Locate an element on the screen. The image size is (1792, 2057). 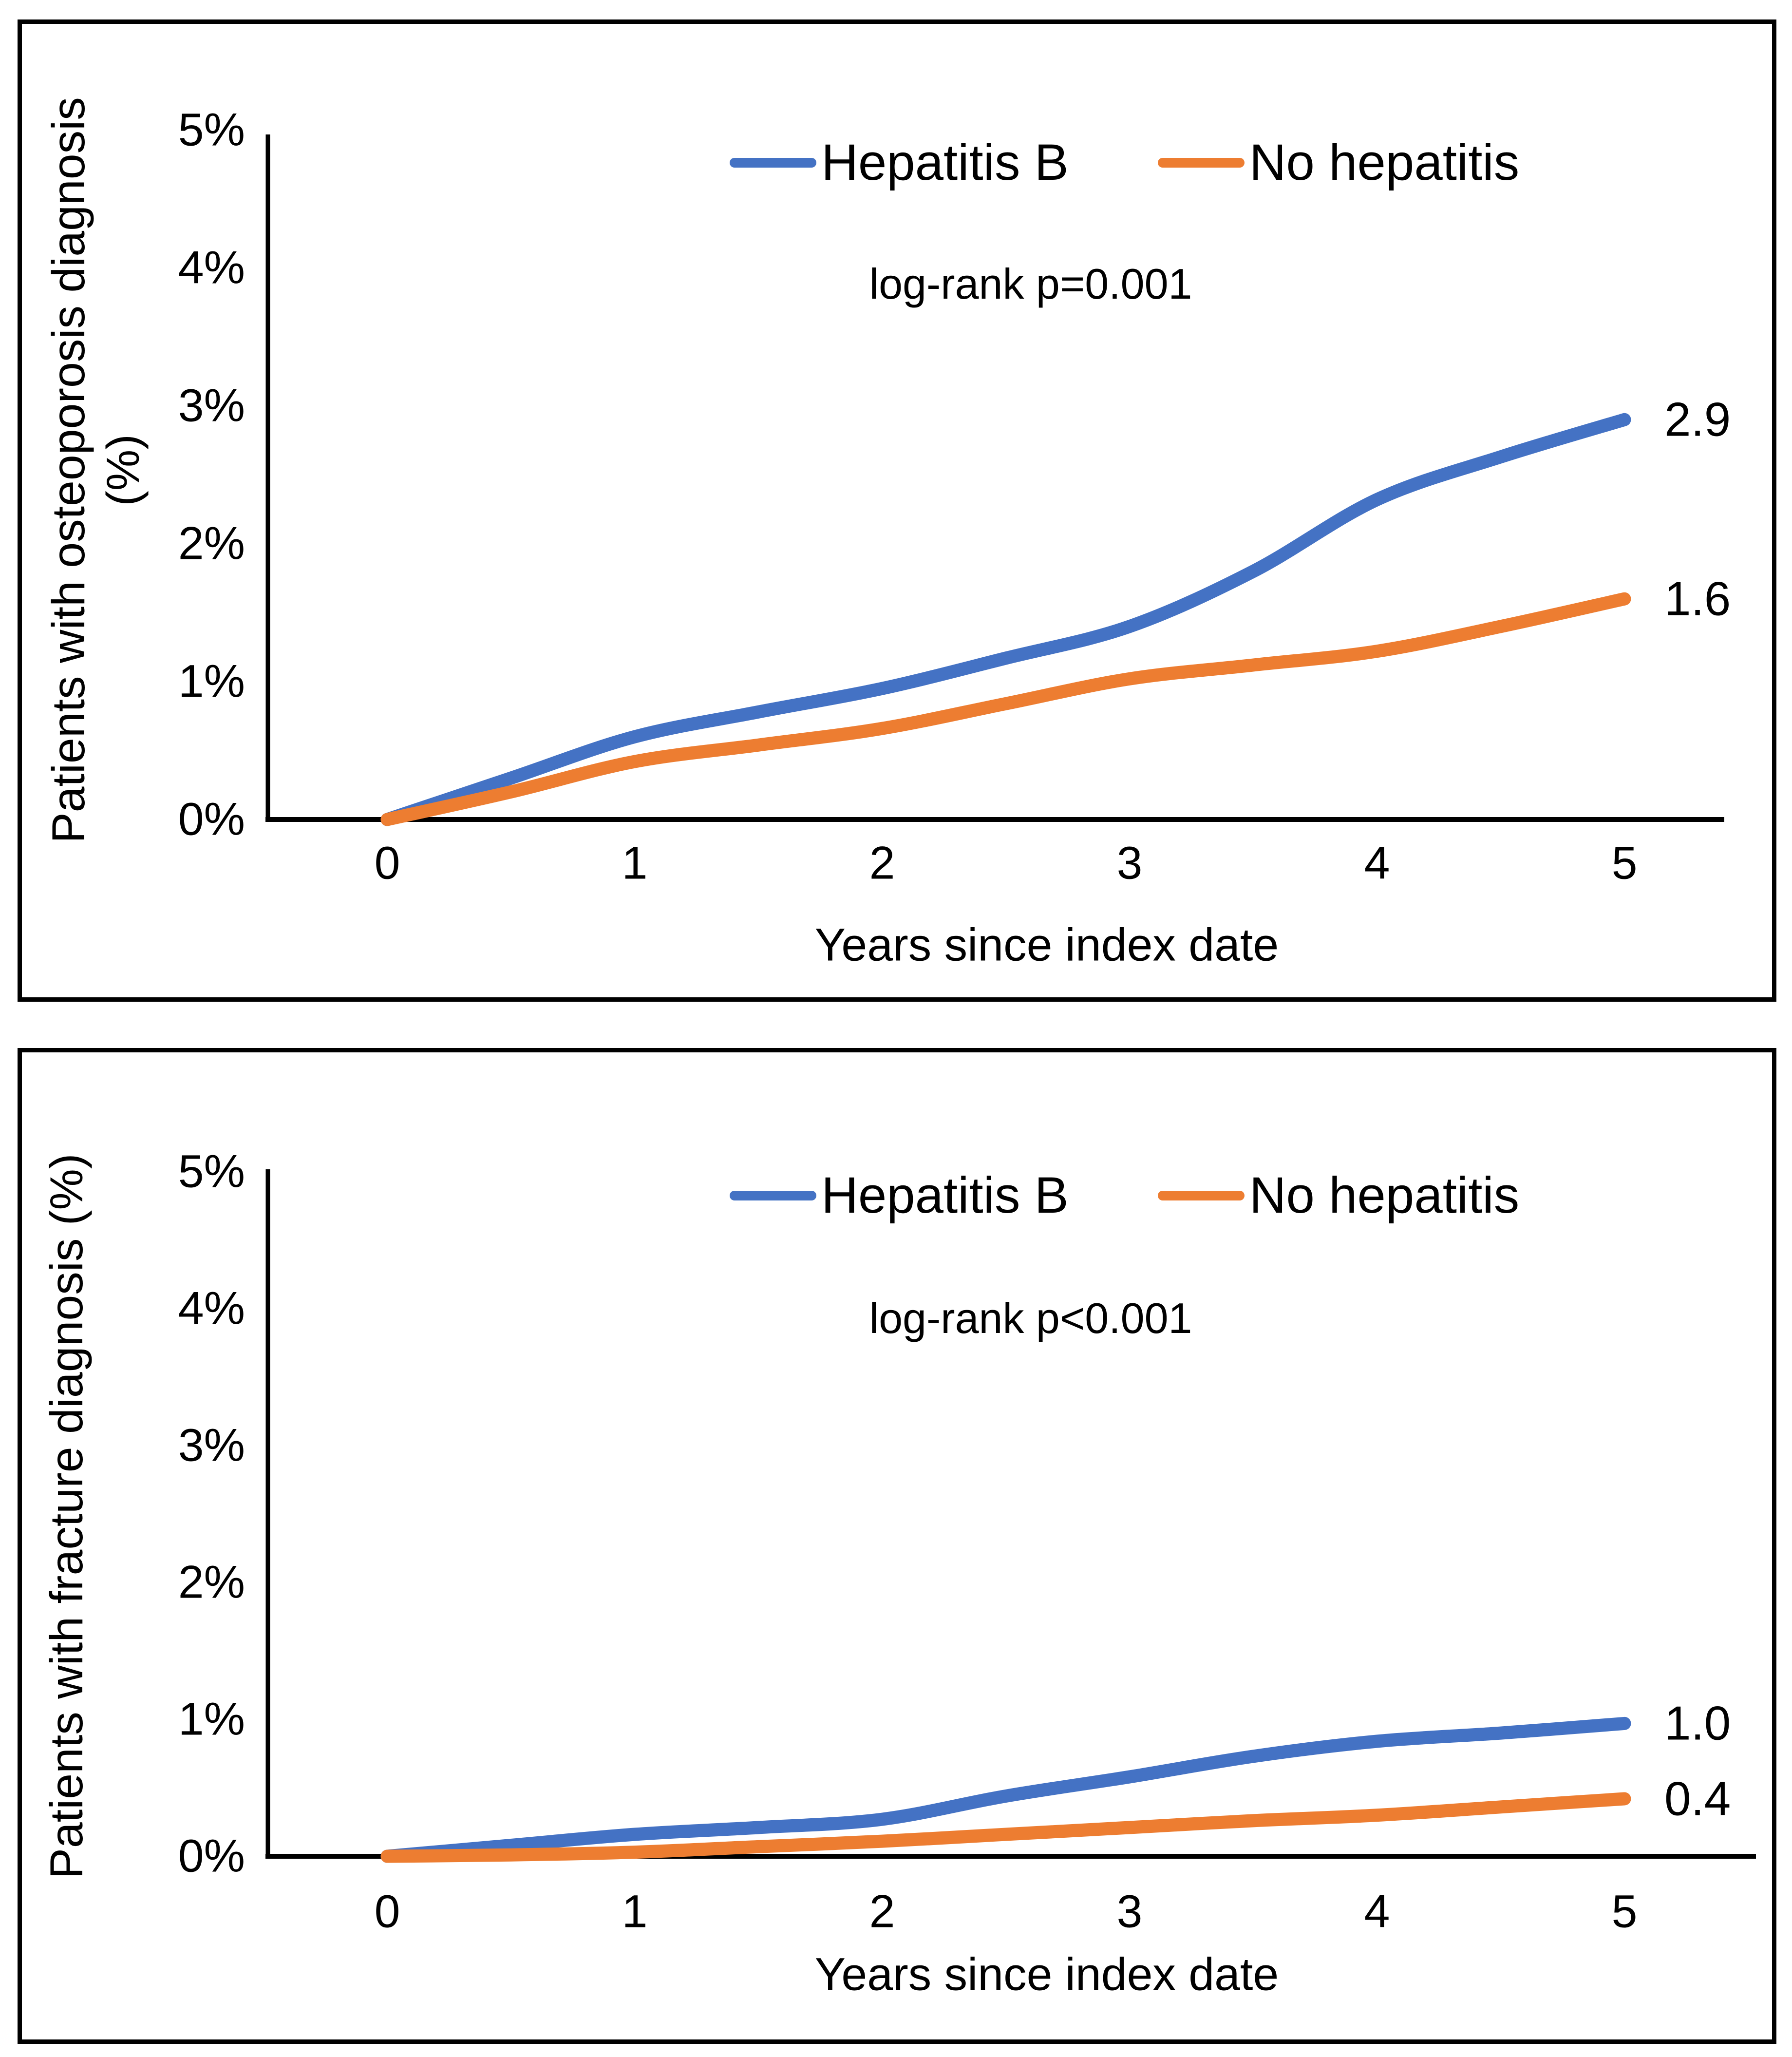
y-axis-title: Patients with fracture diagnosis (%) is located at coordinates (66, 1516).